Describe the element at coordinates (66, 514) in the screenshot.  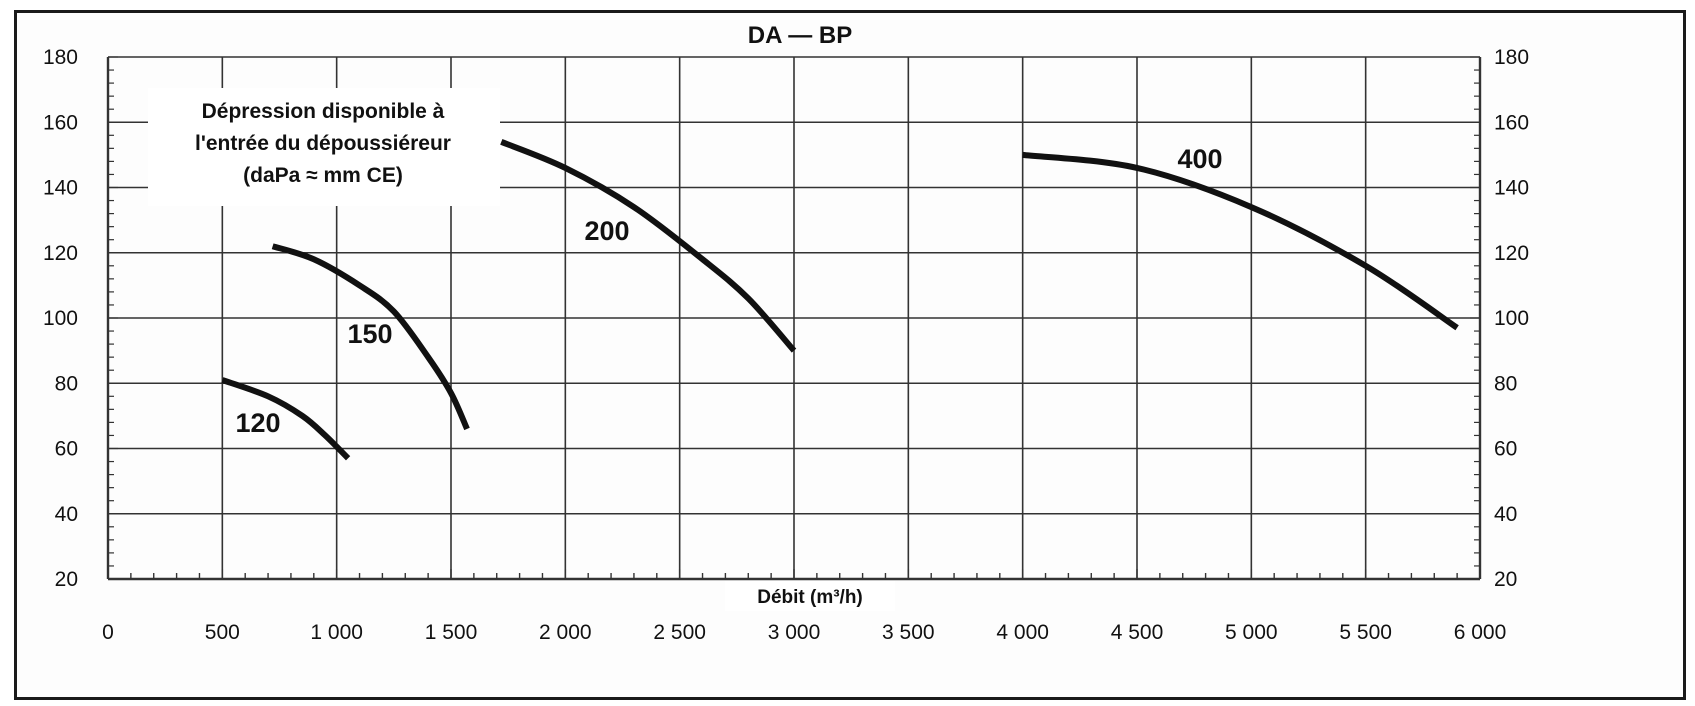
I see `y-tick-label-left: 40` at that location.